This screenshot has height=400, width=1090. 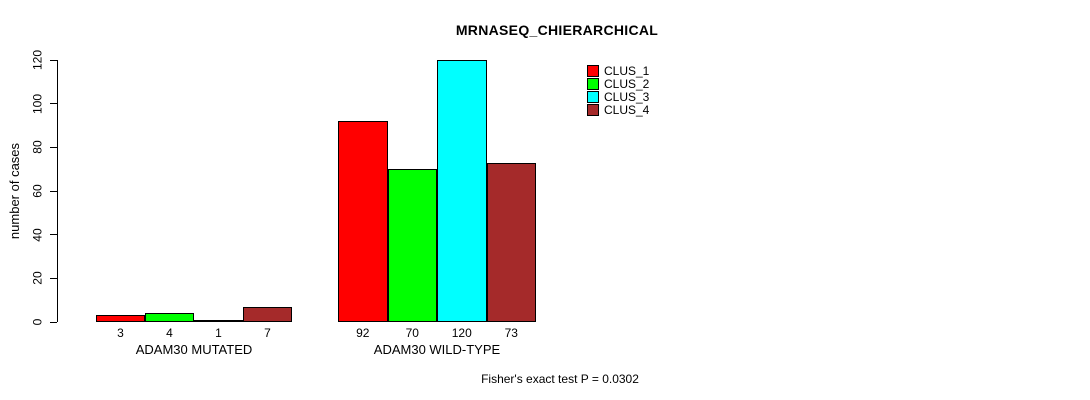 What do you see at coordinates (363, 221) in the screenshot?
I see `bar-clus-1-adam30-wild-type` at bounding box center [363, 221].